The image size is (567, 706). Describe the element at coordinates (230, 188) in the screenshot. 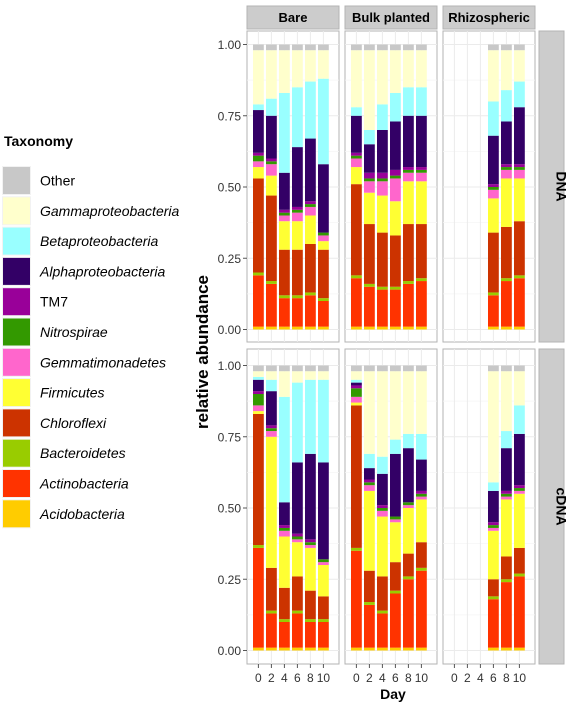

I see `y-tick-label: 0.50` at that location.